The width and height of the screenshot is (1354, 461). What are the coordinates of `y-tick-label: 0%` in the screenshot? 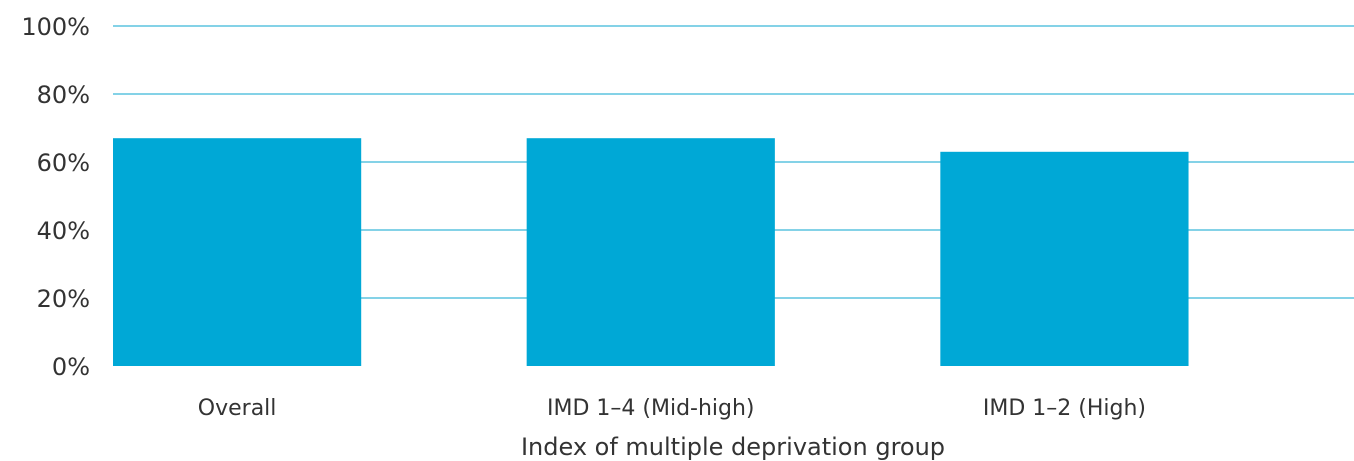 It's located at (71, 367).